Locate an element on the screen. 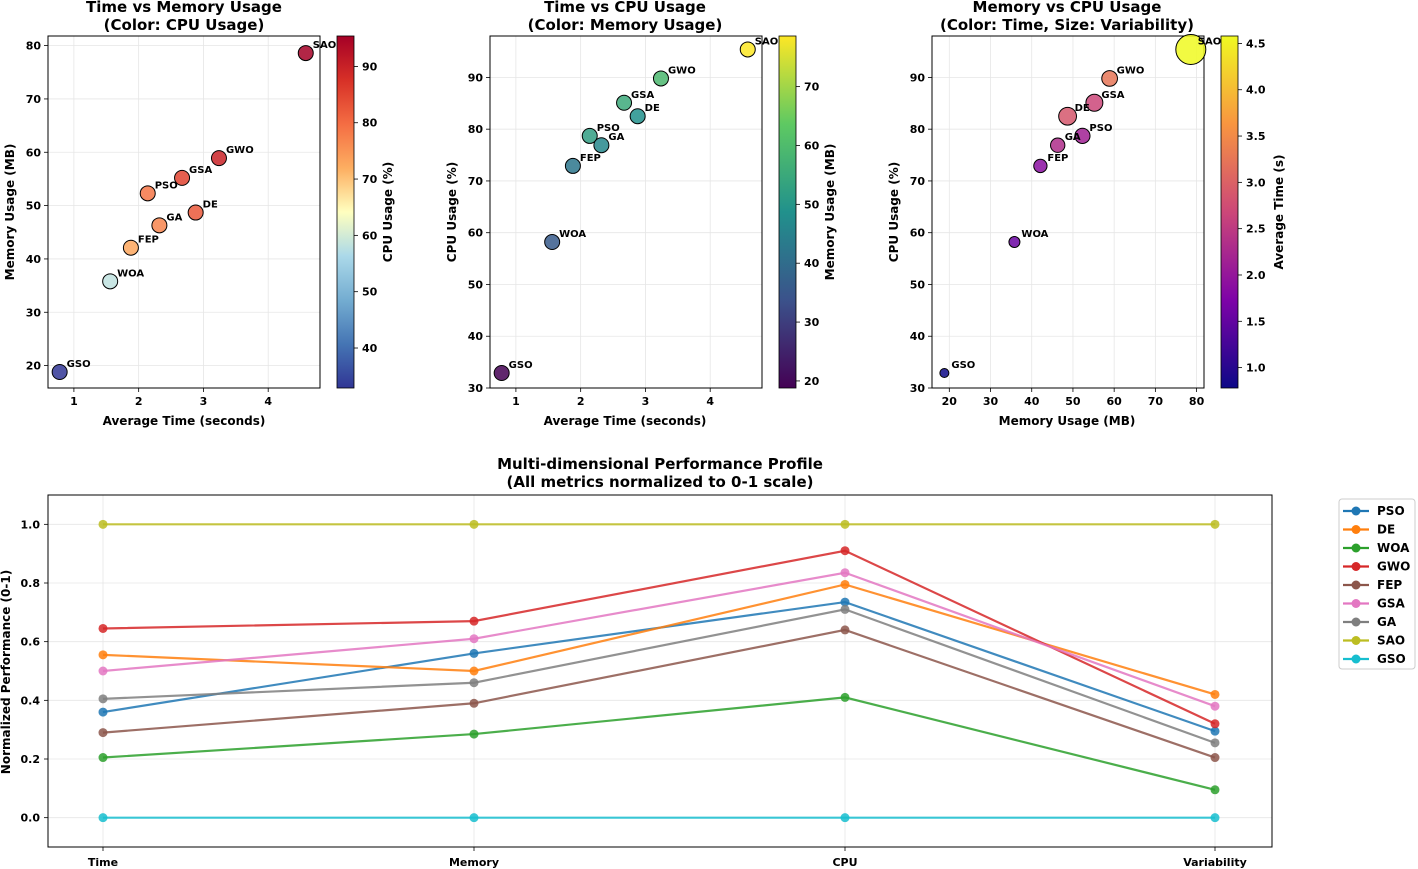 Image resolution: width=1418 pixels, height=869 pixels. series-gsa is located at coordinates (659, 639).